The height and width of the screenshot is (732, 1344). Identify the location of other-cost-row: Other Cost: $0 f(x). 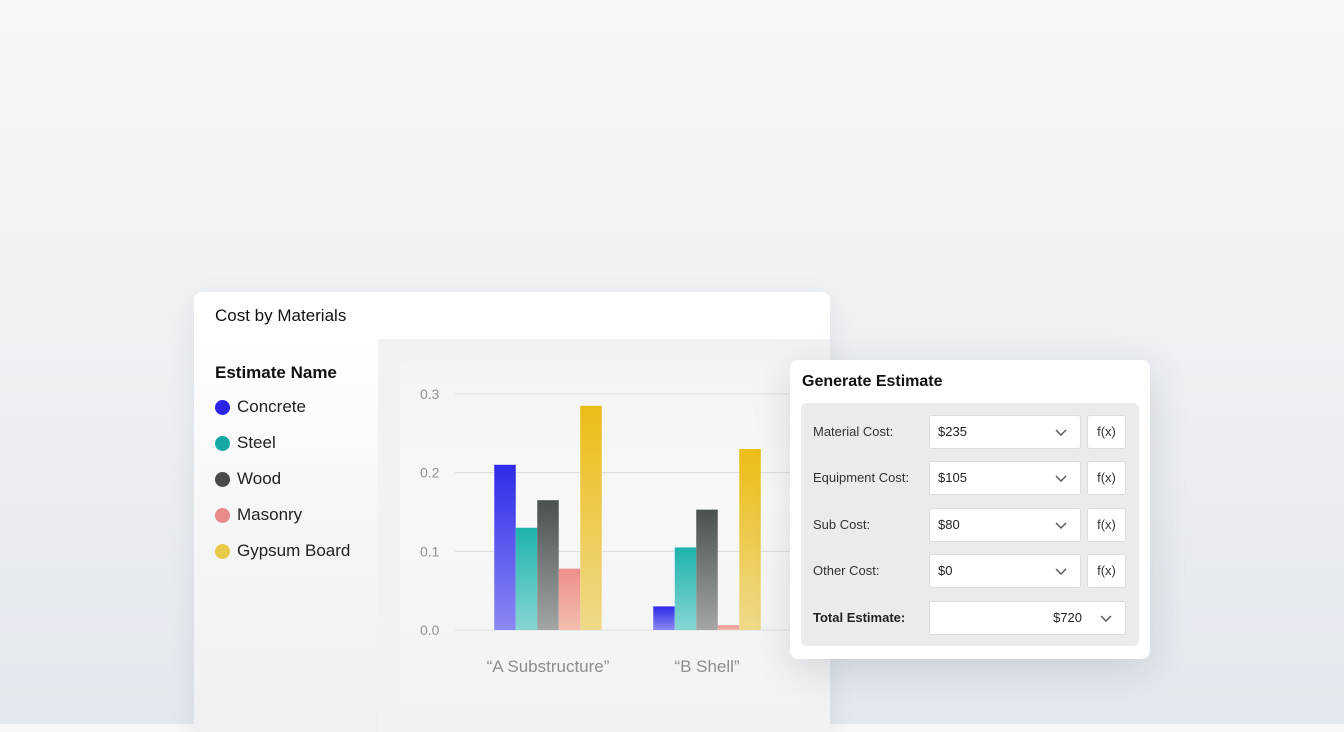
(970, 571).